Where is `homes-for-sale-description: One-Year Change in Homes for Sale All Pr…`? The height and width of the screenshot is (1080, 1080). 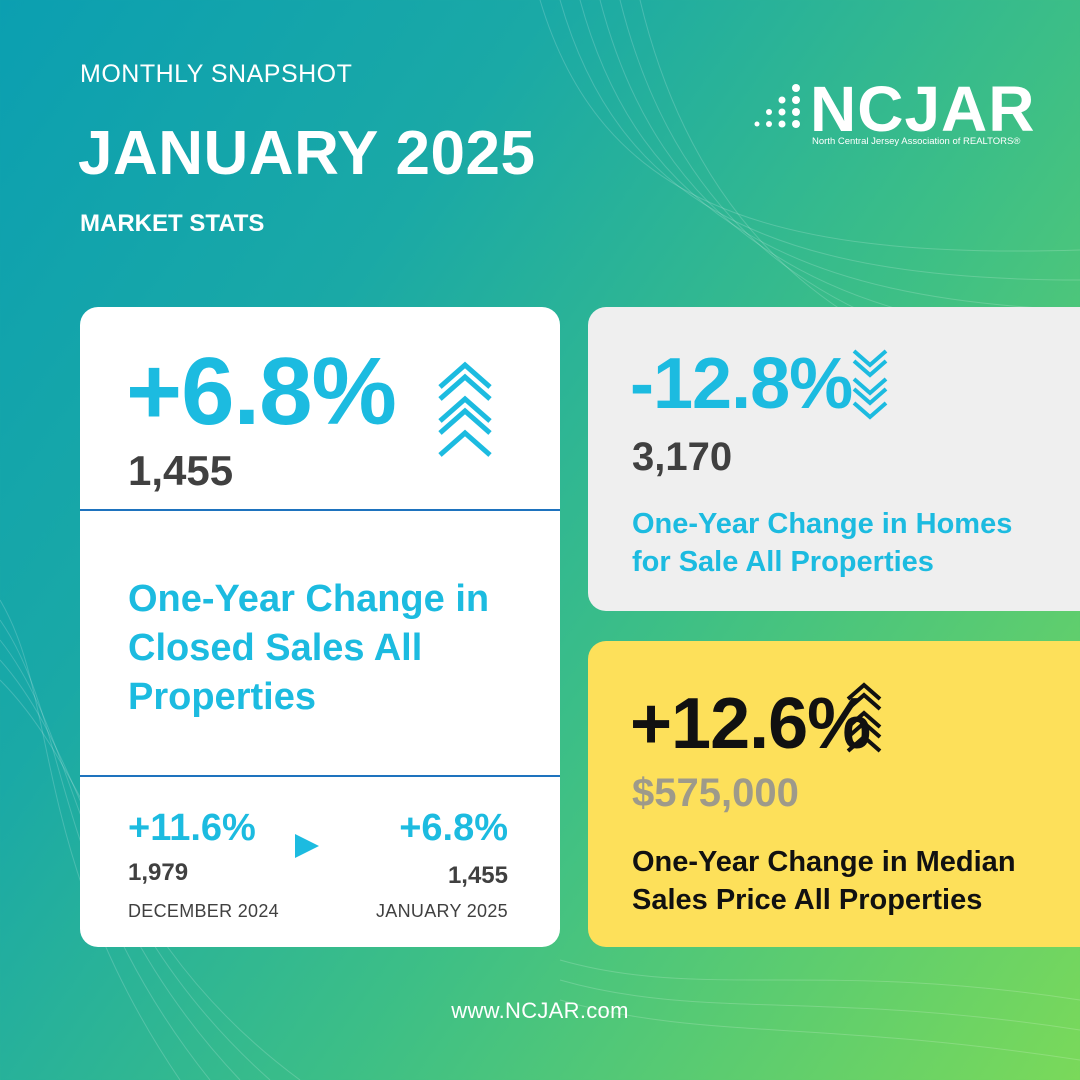 homes-for-sale-description: One-Year Change in Homes for Sale All Pr… is located at coordinates (822, 543).